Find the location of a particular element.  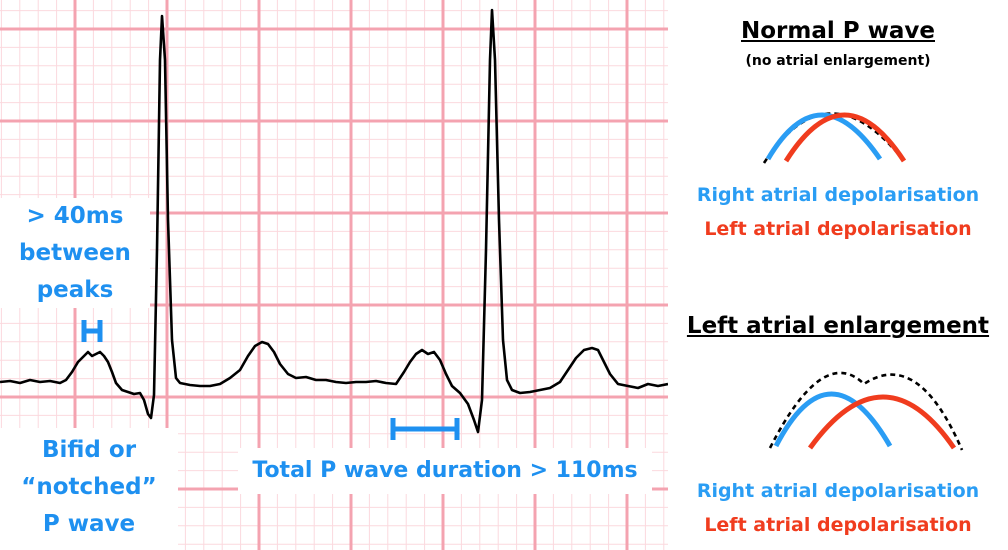

enlarged-right-atrial-label: Right atrial depolarisation is located at coordinates (838, 491).